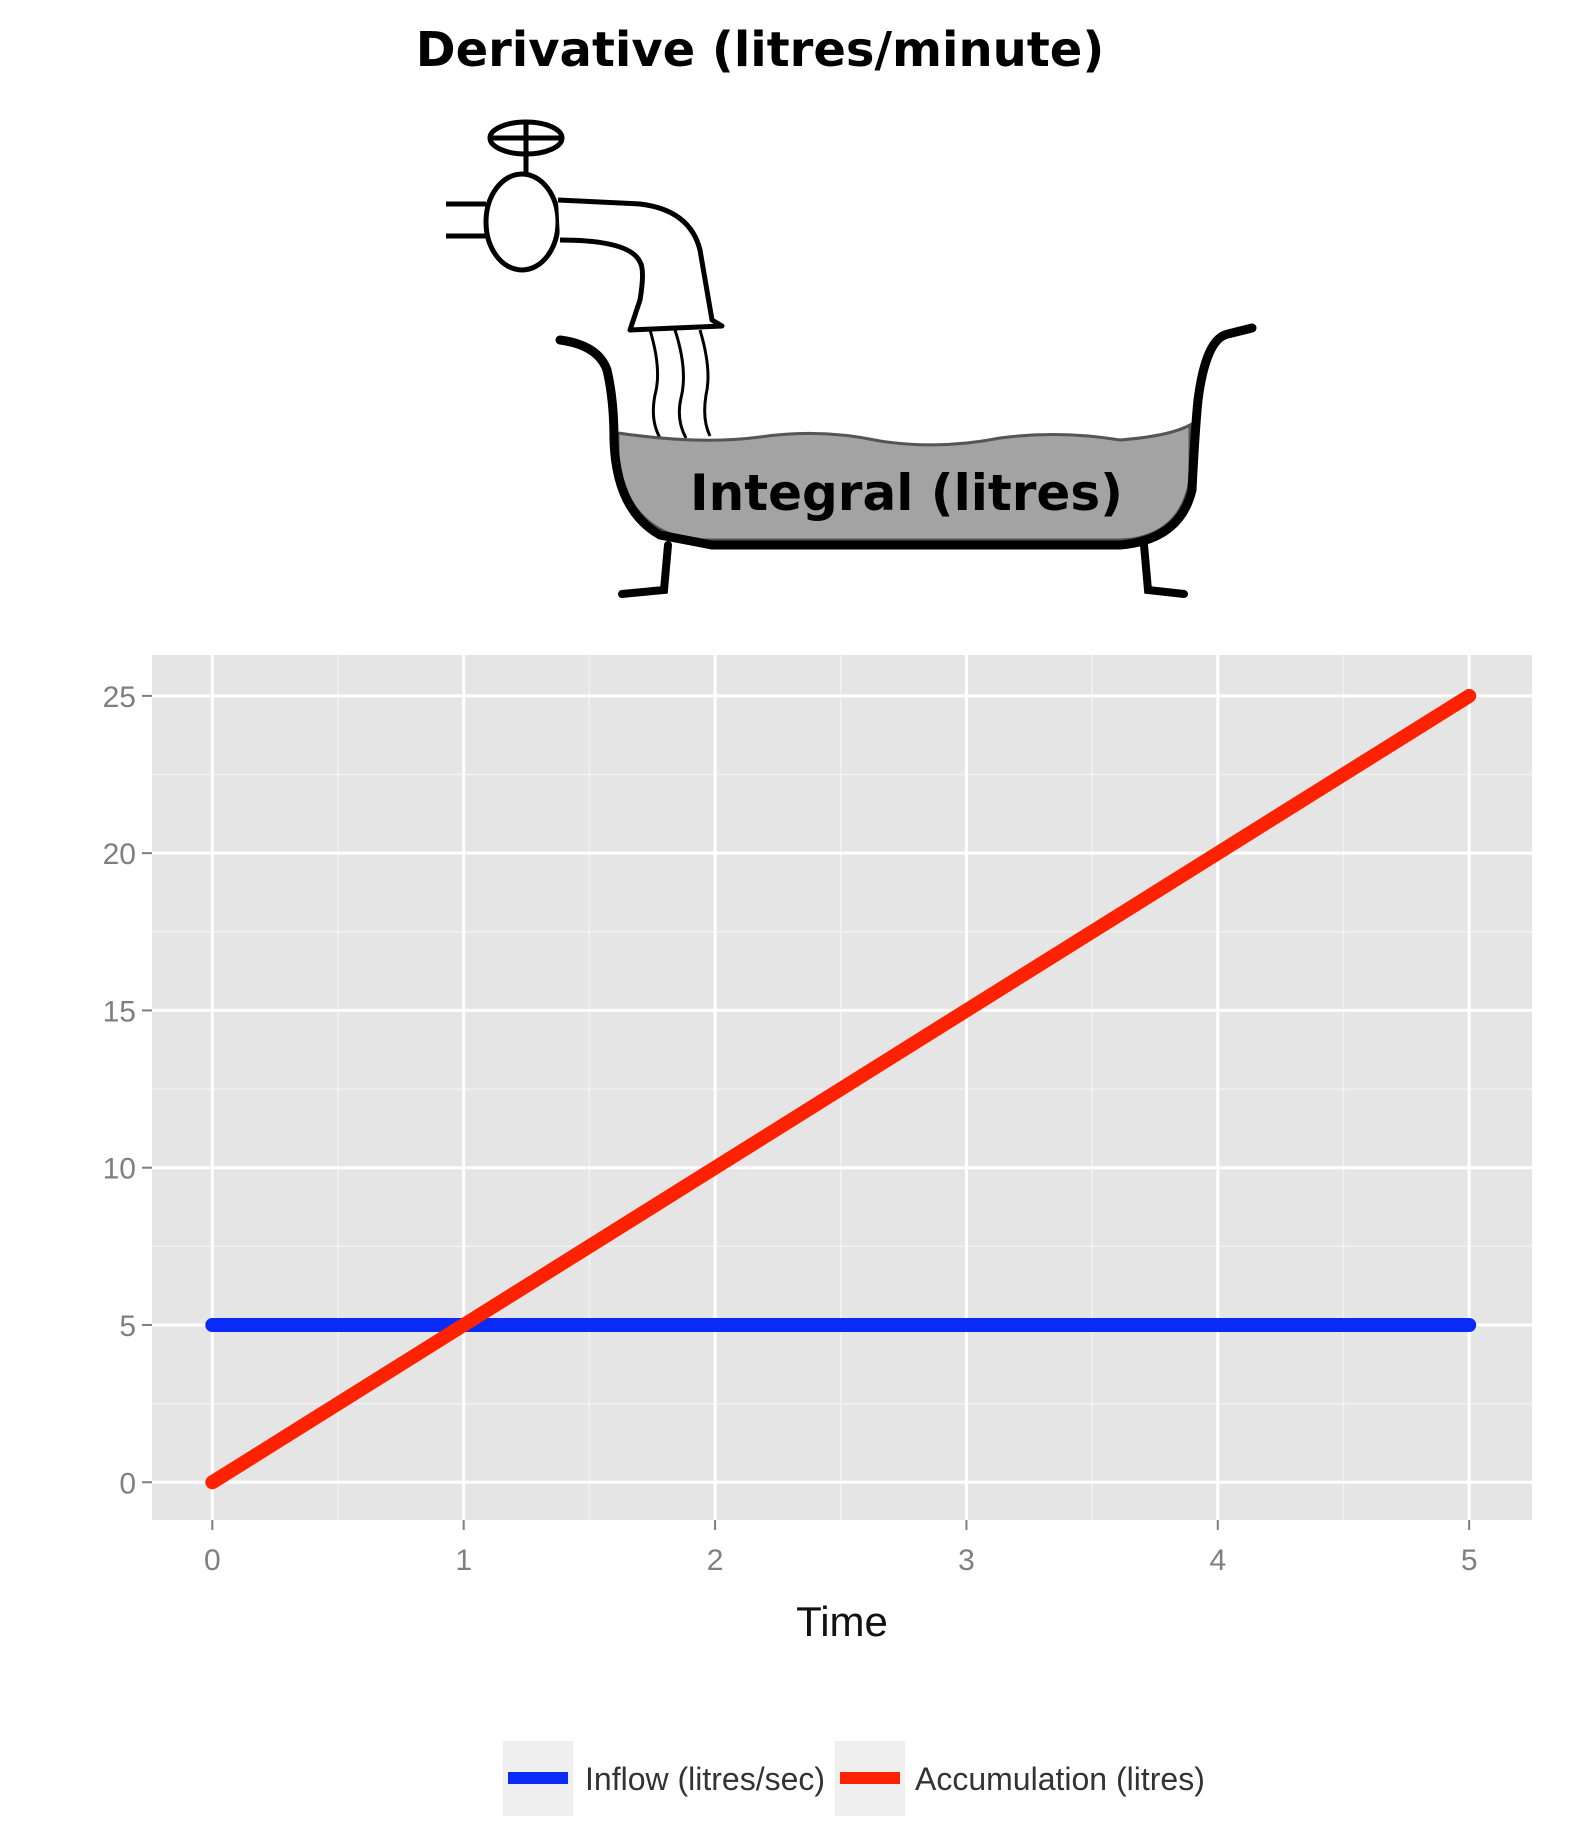 The height and width of the screenshot is (1828, 1595). What do you see at coordinates (680, 384) in the screenshot?
I see `water-stream` at bounding box center [680, 384].